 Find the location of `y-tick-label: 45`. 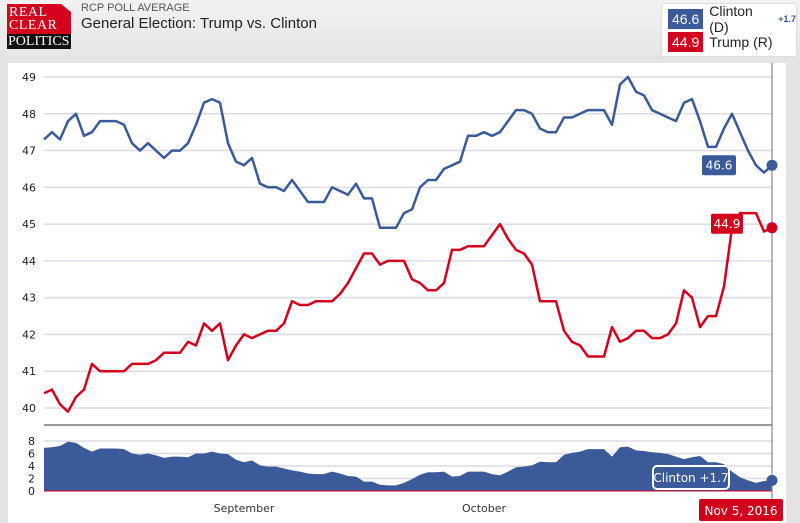

y-tick-label: 45 is located at coordinates (29, 224).